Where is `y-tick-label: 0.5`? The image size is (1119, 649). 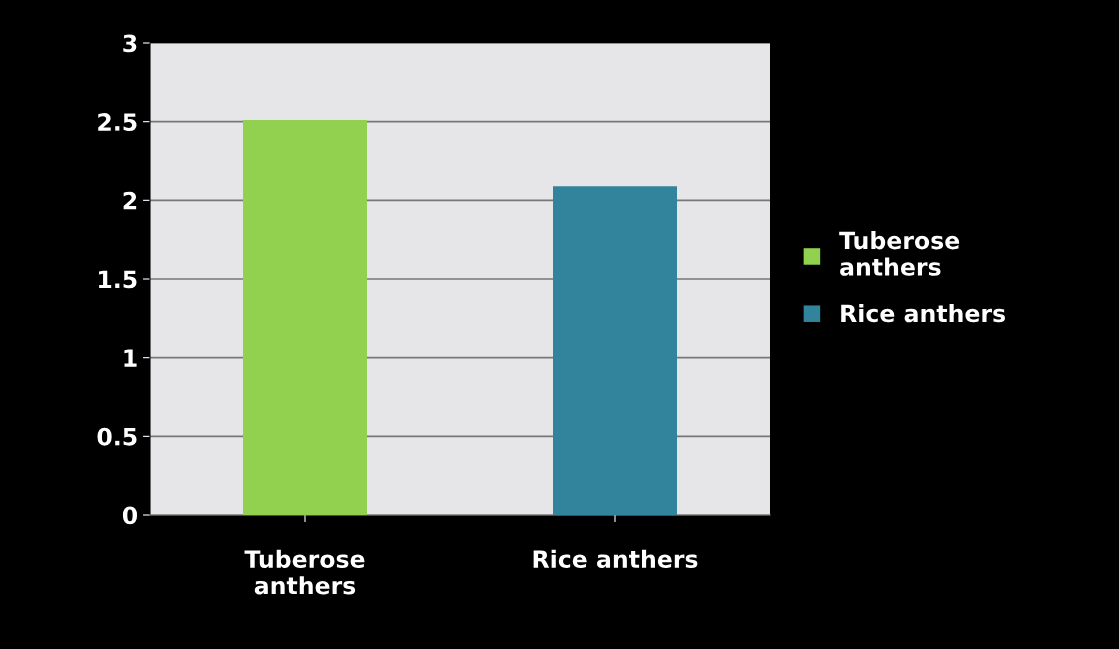
y-tick-label: 0.5 is located at coordinates (117, 436).